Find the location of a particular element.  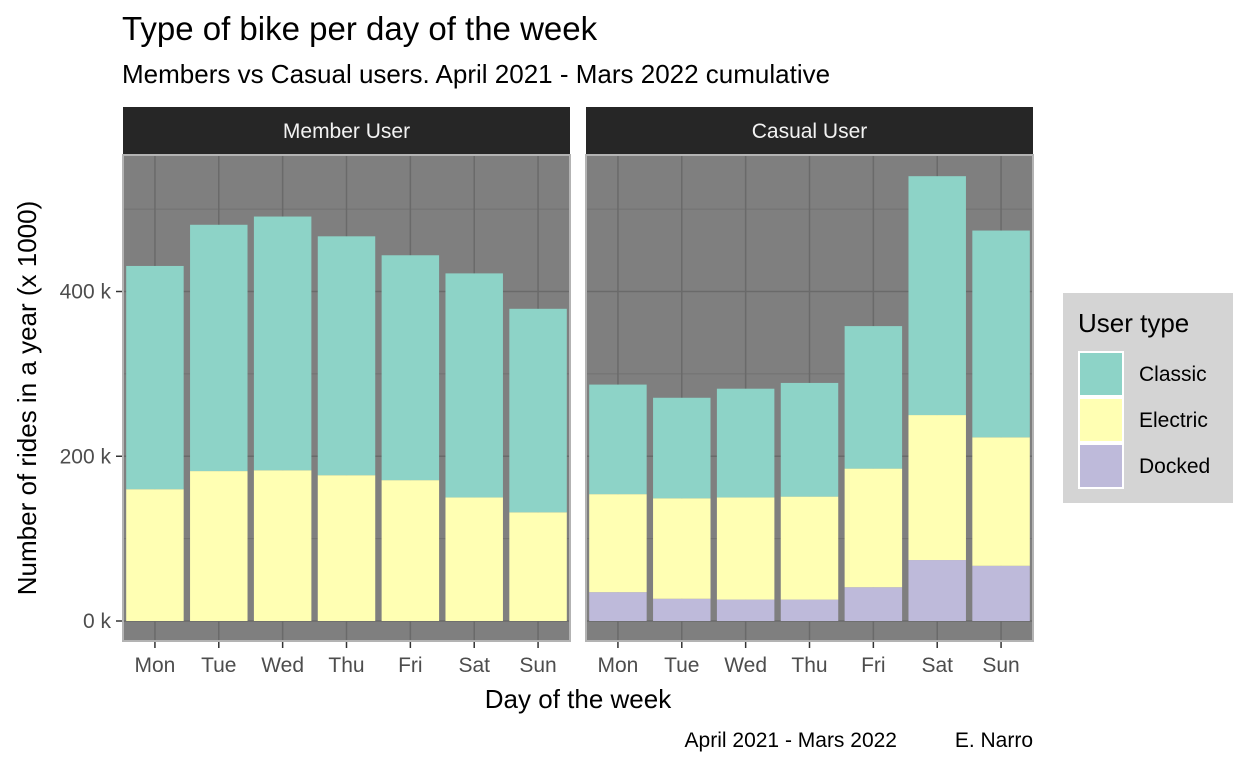

legend-label-electric: Electric is located at coordinates (1173, 420).